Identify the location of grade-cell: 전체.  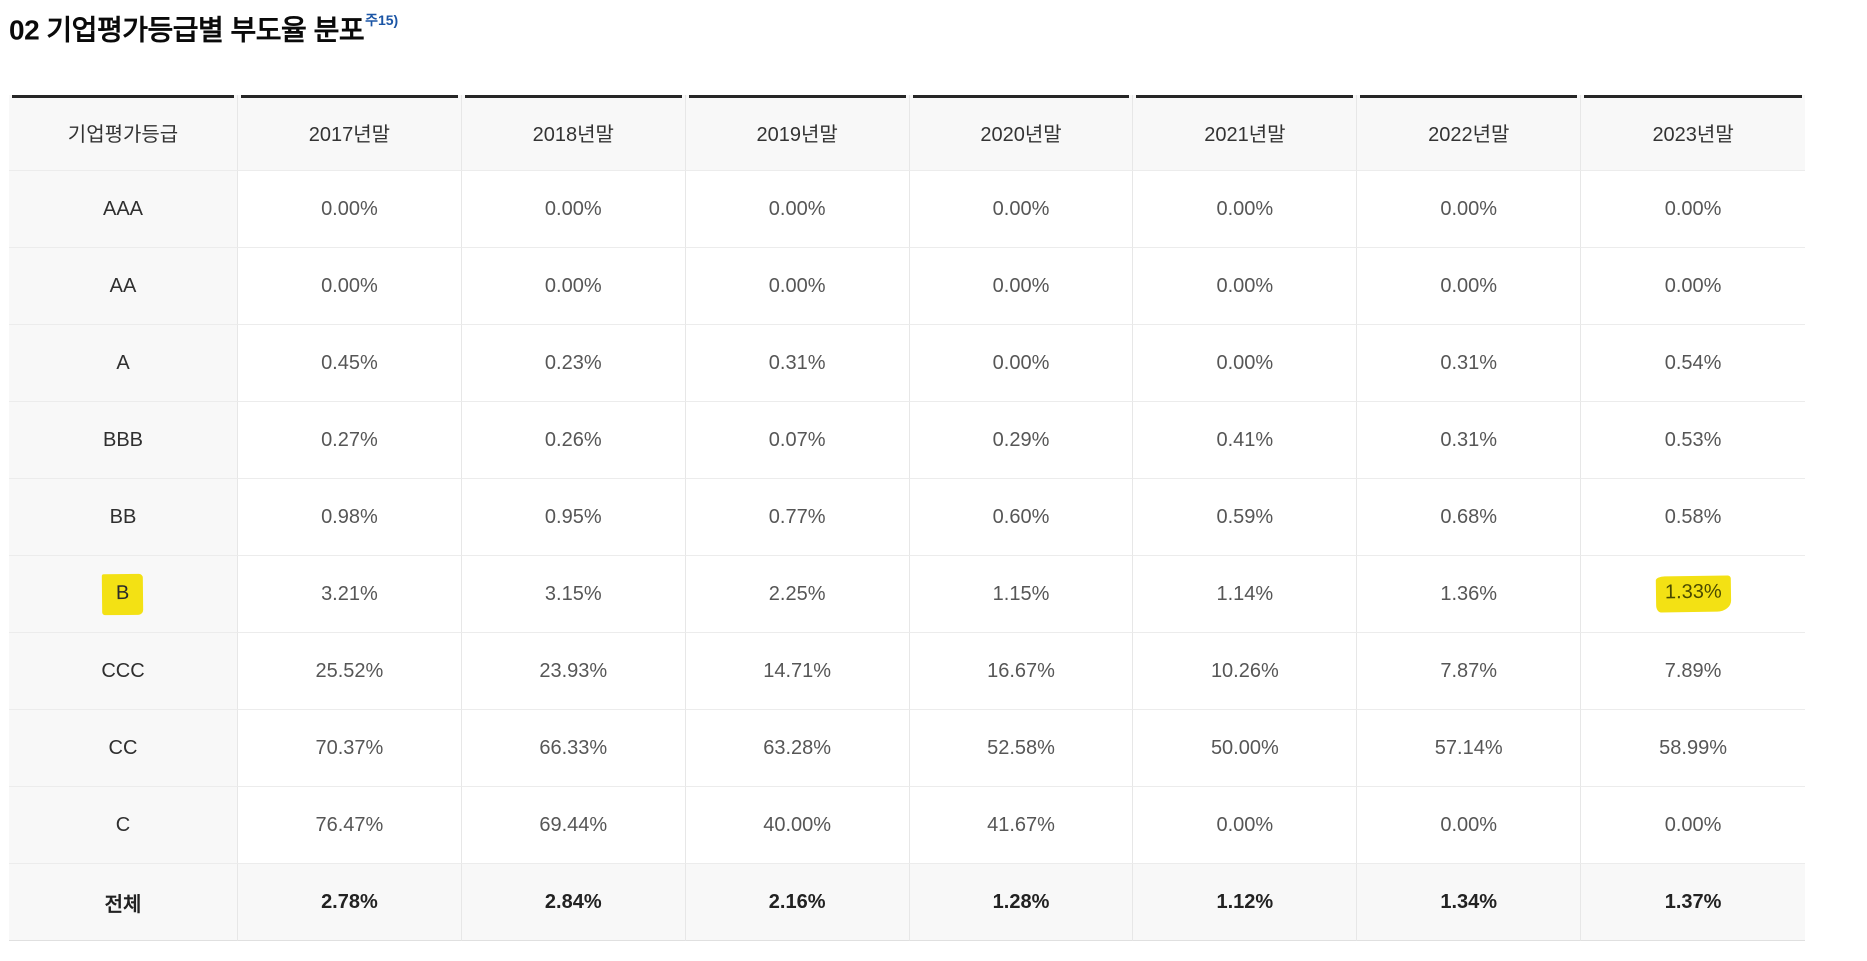
(123, 903).